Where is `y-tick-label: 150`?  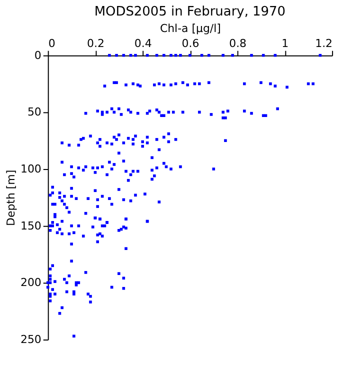 y-tick-label: 150 is located at coordinates (31, 225).